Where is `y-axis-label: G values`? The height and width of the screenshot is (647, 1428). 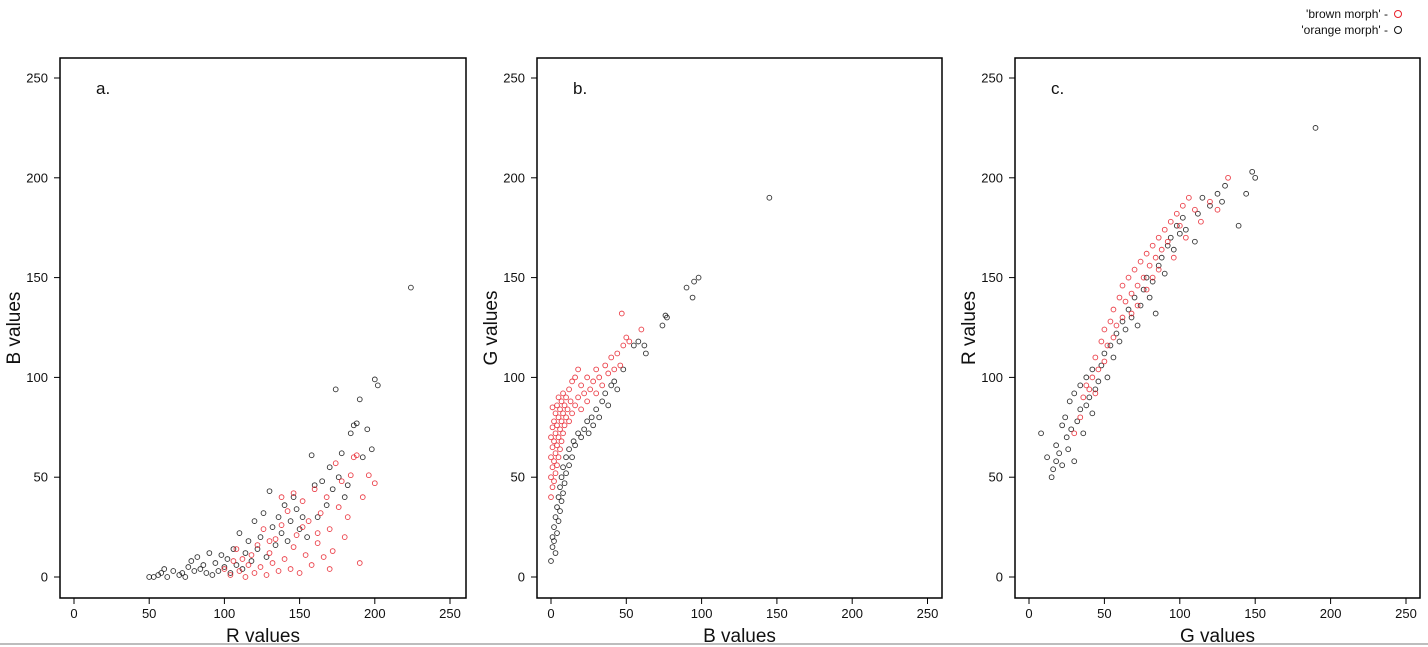 y-axis-label: G values is located at coordinates (491, 328).